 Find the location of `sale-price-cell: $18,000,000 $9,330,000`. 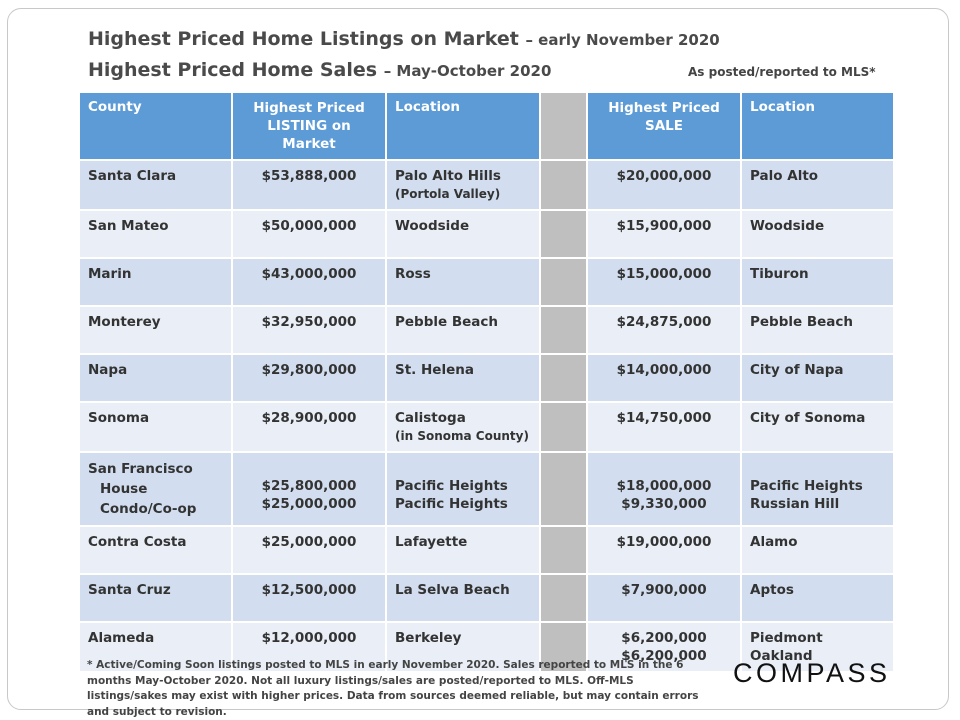

sale-price-cell: $18,000,000 $9,330,000 is located at coordinates (664, 489).